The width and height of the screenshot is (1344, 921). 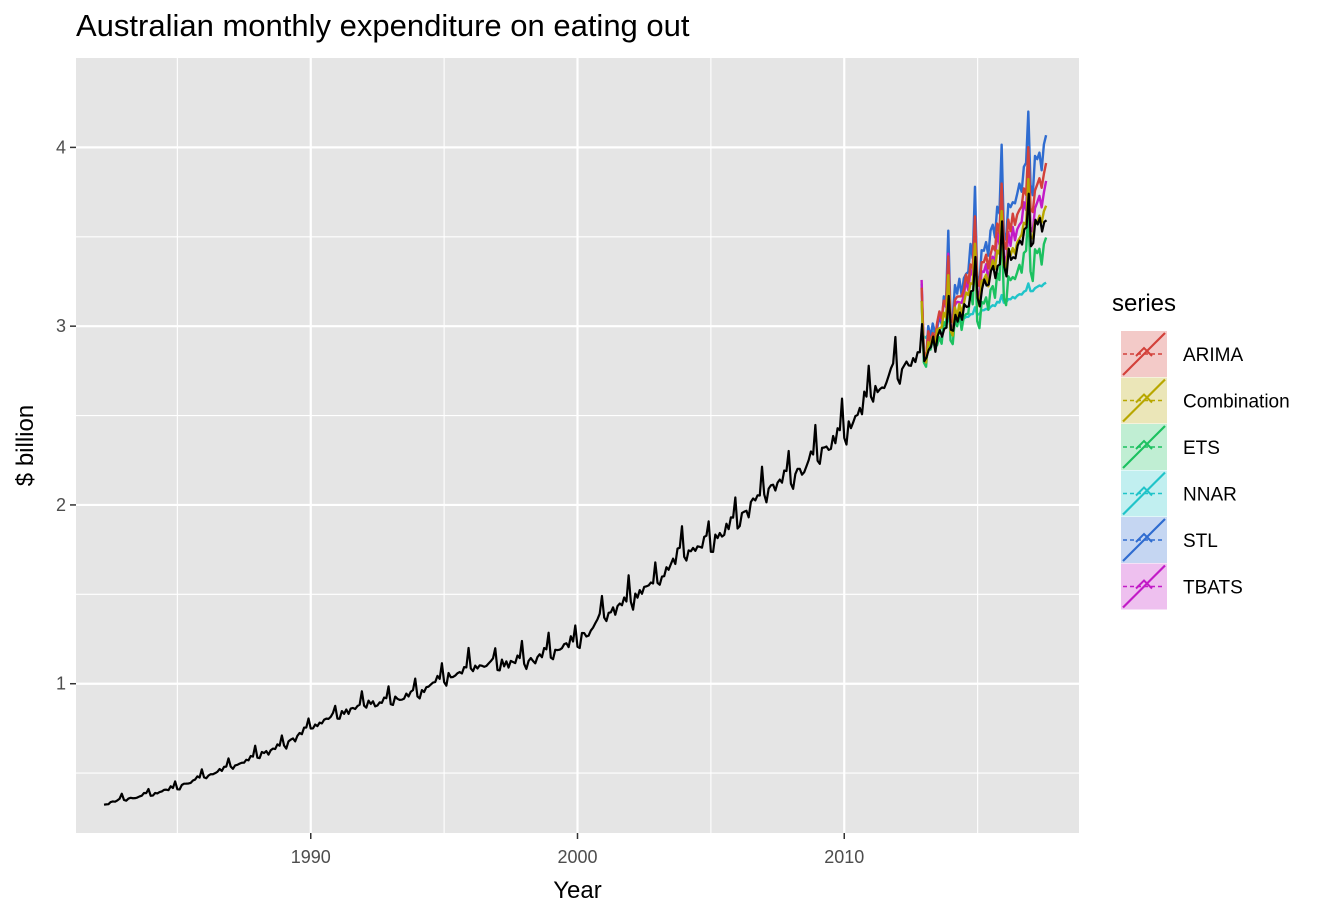 I want to click on legend-item-ets: ETS, so click(x=1170, y=447).